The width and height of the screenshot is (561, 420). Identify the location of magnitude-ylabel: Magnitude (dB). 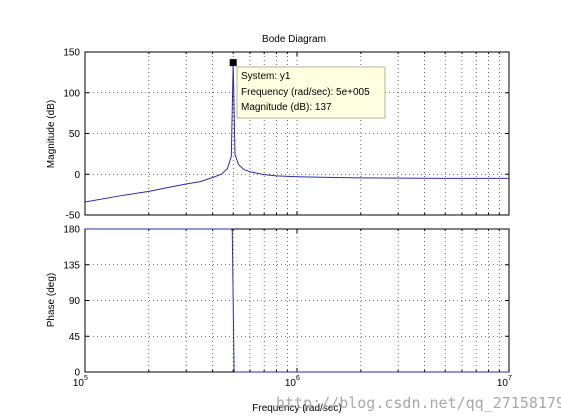
(51, 134).